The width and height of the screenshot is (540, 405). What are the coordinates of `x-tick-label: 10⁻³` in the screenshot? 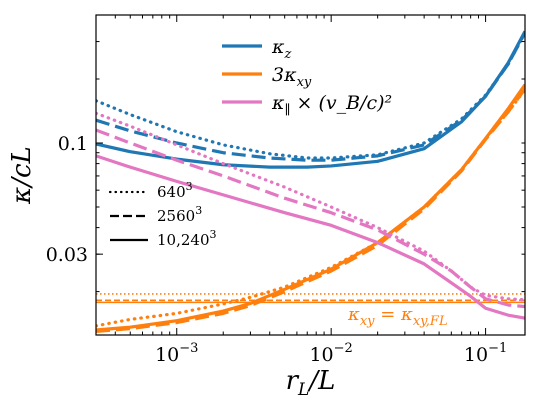 It's located at (176, 353).